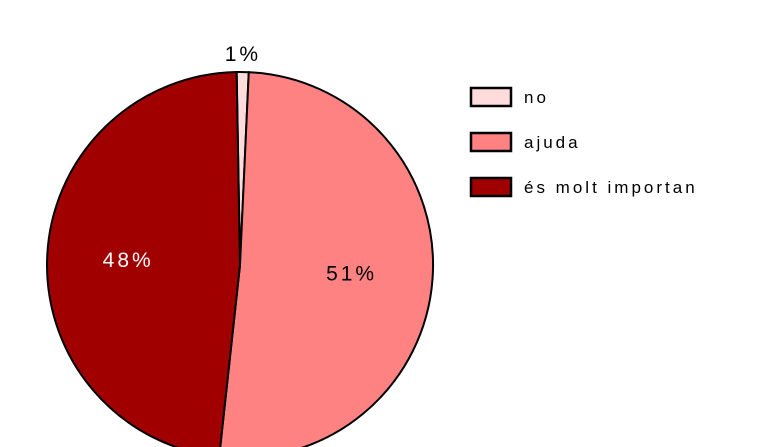 Image resolution: width=761 pixels, height=447 pixels. Describe the element at coordinates (583, 142) in the screenshot. I see `chart-legend: no ajuda és molt importan` at that location.